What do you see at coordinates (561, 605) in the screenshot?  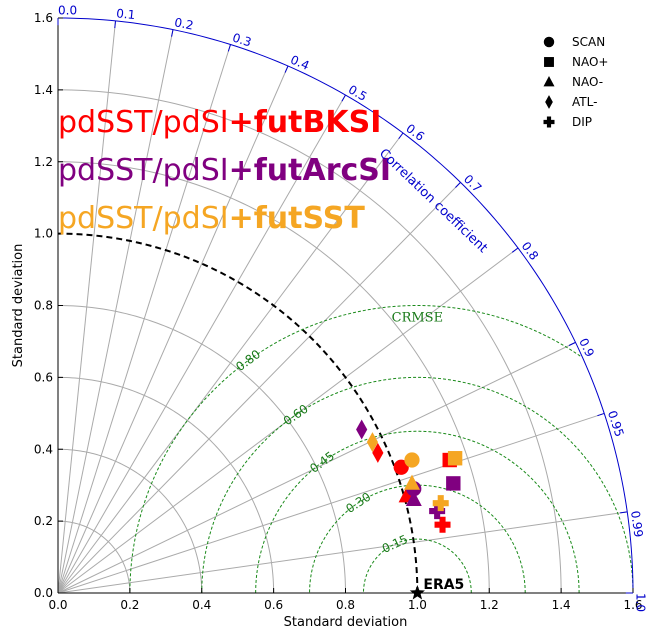 I see `x-tick-label: 1.4` at bounding box center [561, 605].